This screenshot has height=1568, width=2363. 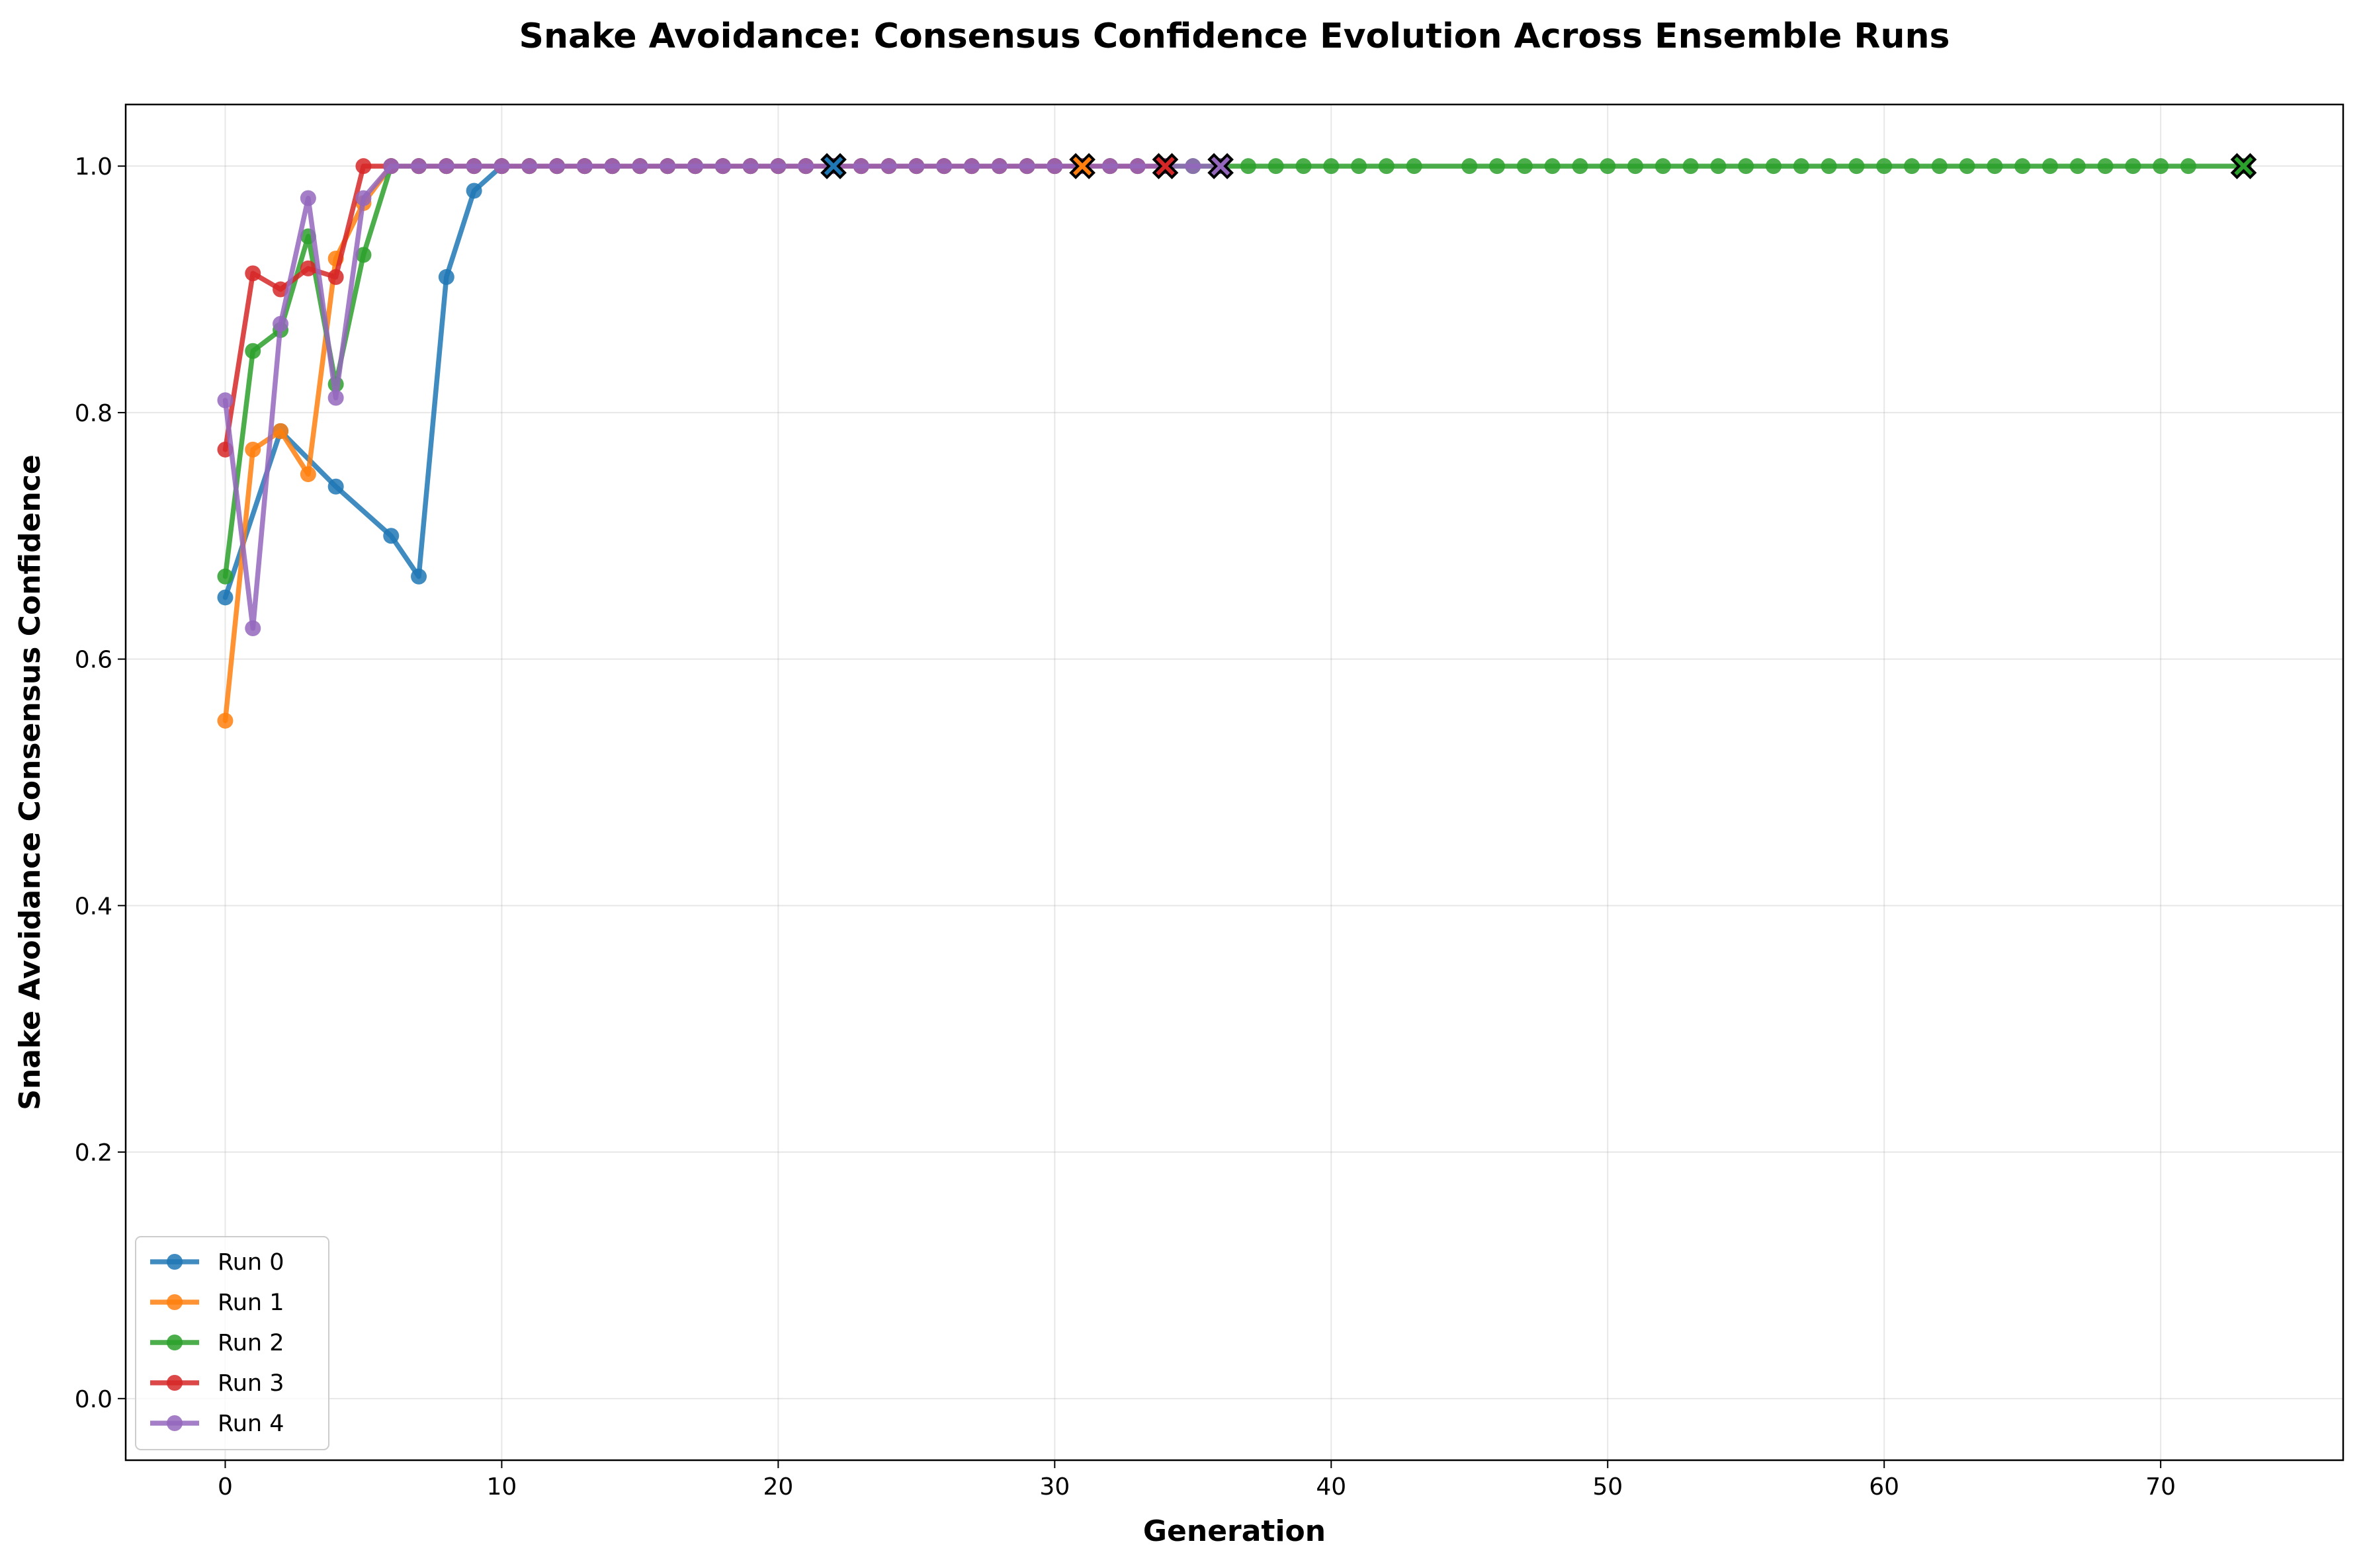 What do you see at coordinates (217, 1303) in the screenshot?
I see `legend-entry-run-1: Run 1` at bounding box center [217, 1303].